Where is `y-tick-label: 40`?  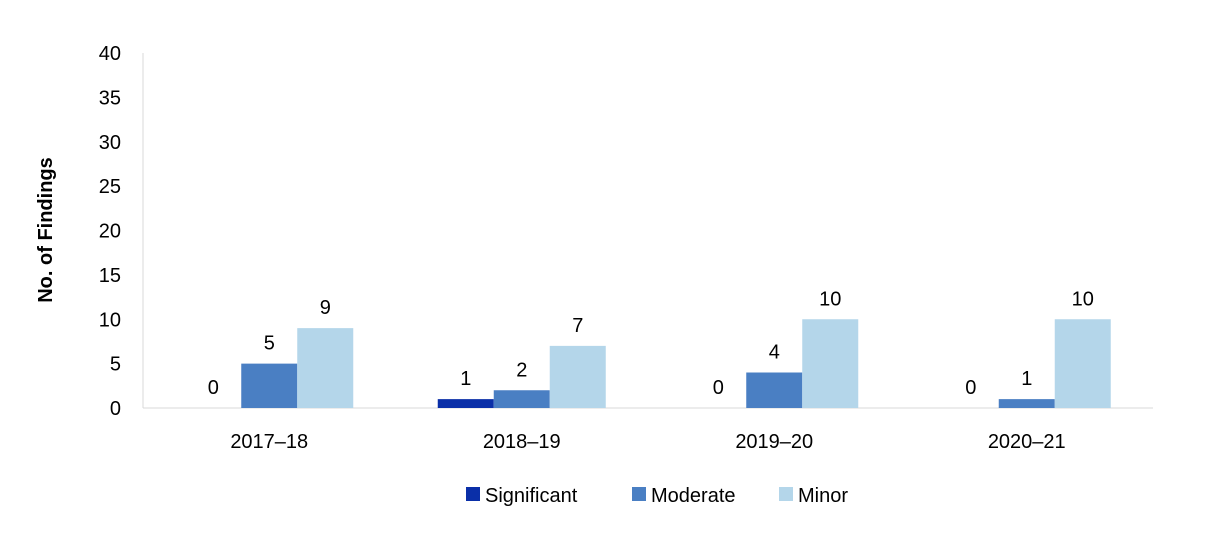
y-tick-label: 40 is located at coordinates (110, 54).